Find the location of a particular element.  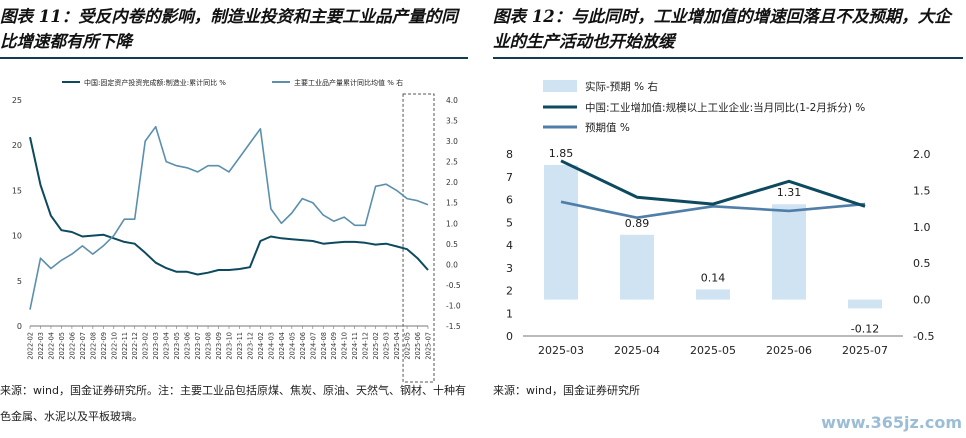

y-right-tick-label: 3.0 is located at coordinates (452, 141).